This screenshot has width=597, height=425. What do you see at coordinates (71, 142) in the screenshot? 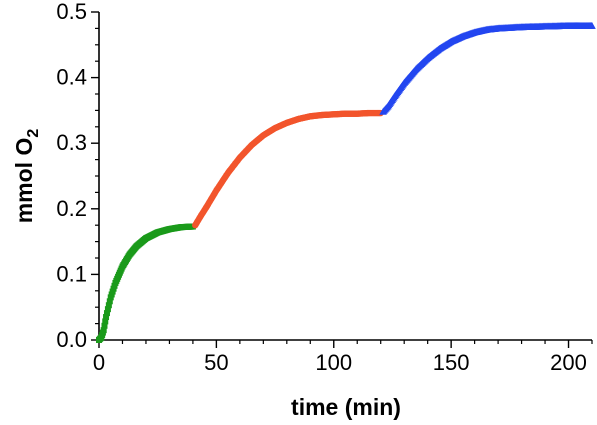
I see `y-tick-label: 0.3` at bounding box center [71, 142].